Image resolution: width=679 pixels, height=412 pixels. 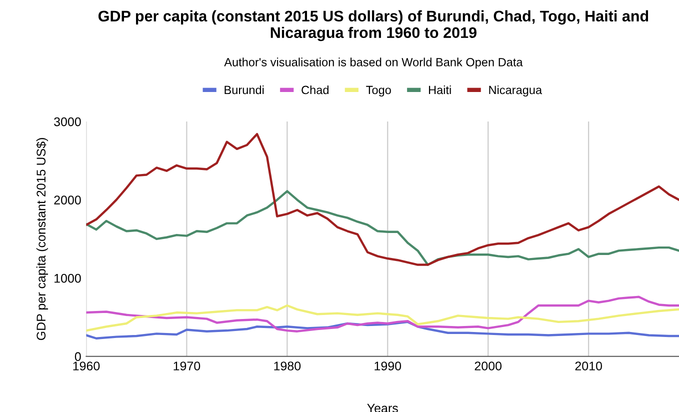 I want to click on x-tick-label: 2000, so click(x=488, y=366).